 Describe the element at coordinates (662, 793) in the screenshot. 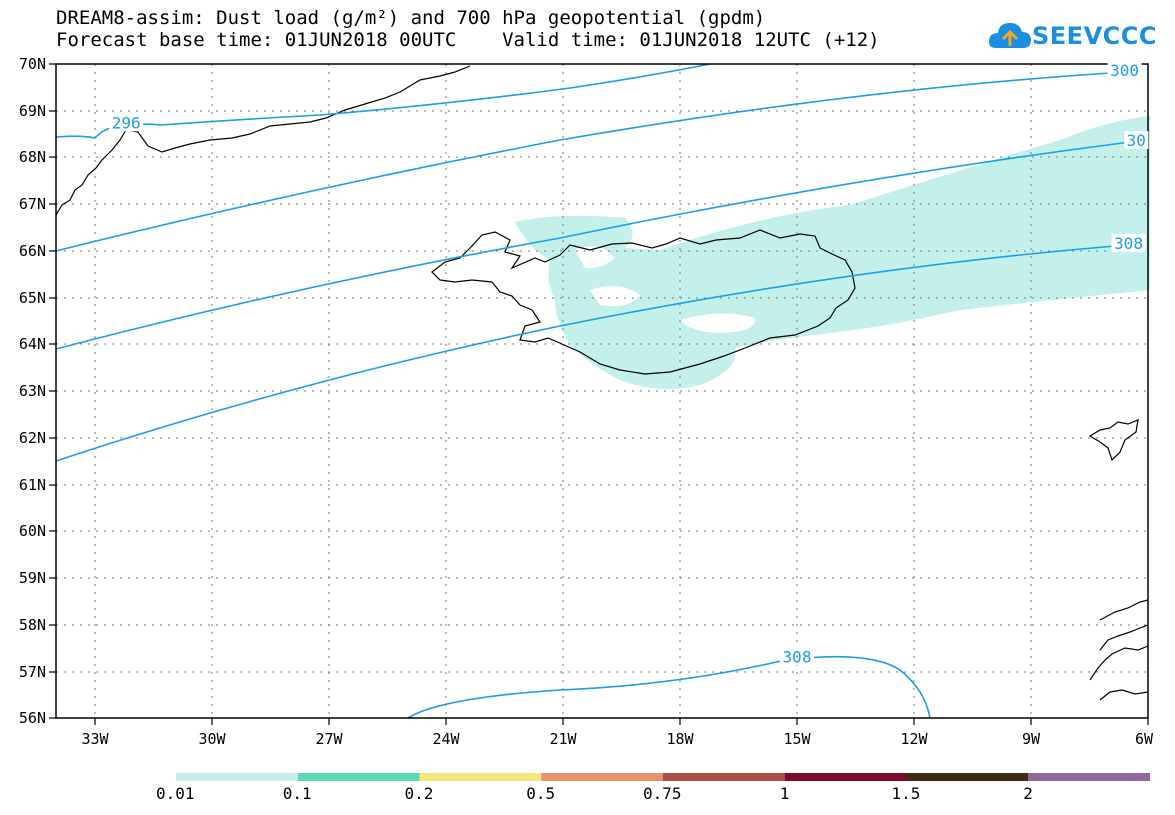

I see `colorbar-label: 0.75` at that location.